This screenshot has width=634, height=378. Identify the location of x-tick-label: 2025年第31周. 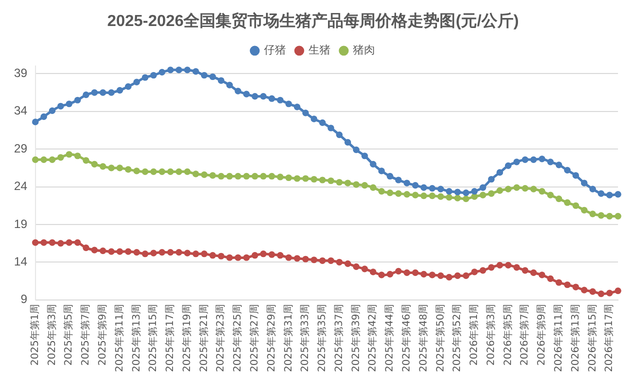
(288, 338).